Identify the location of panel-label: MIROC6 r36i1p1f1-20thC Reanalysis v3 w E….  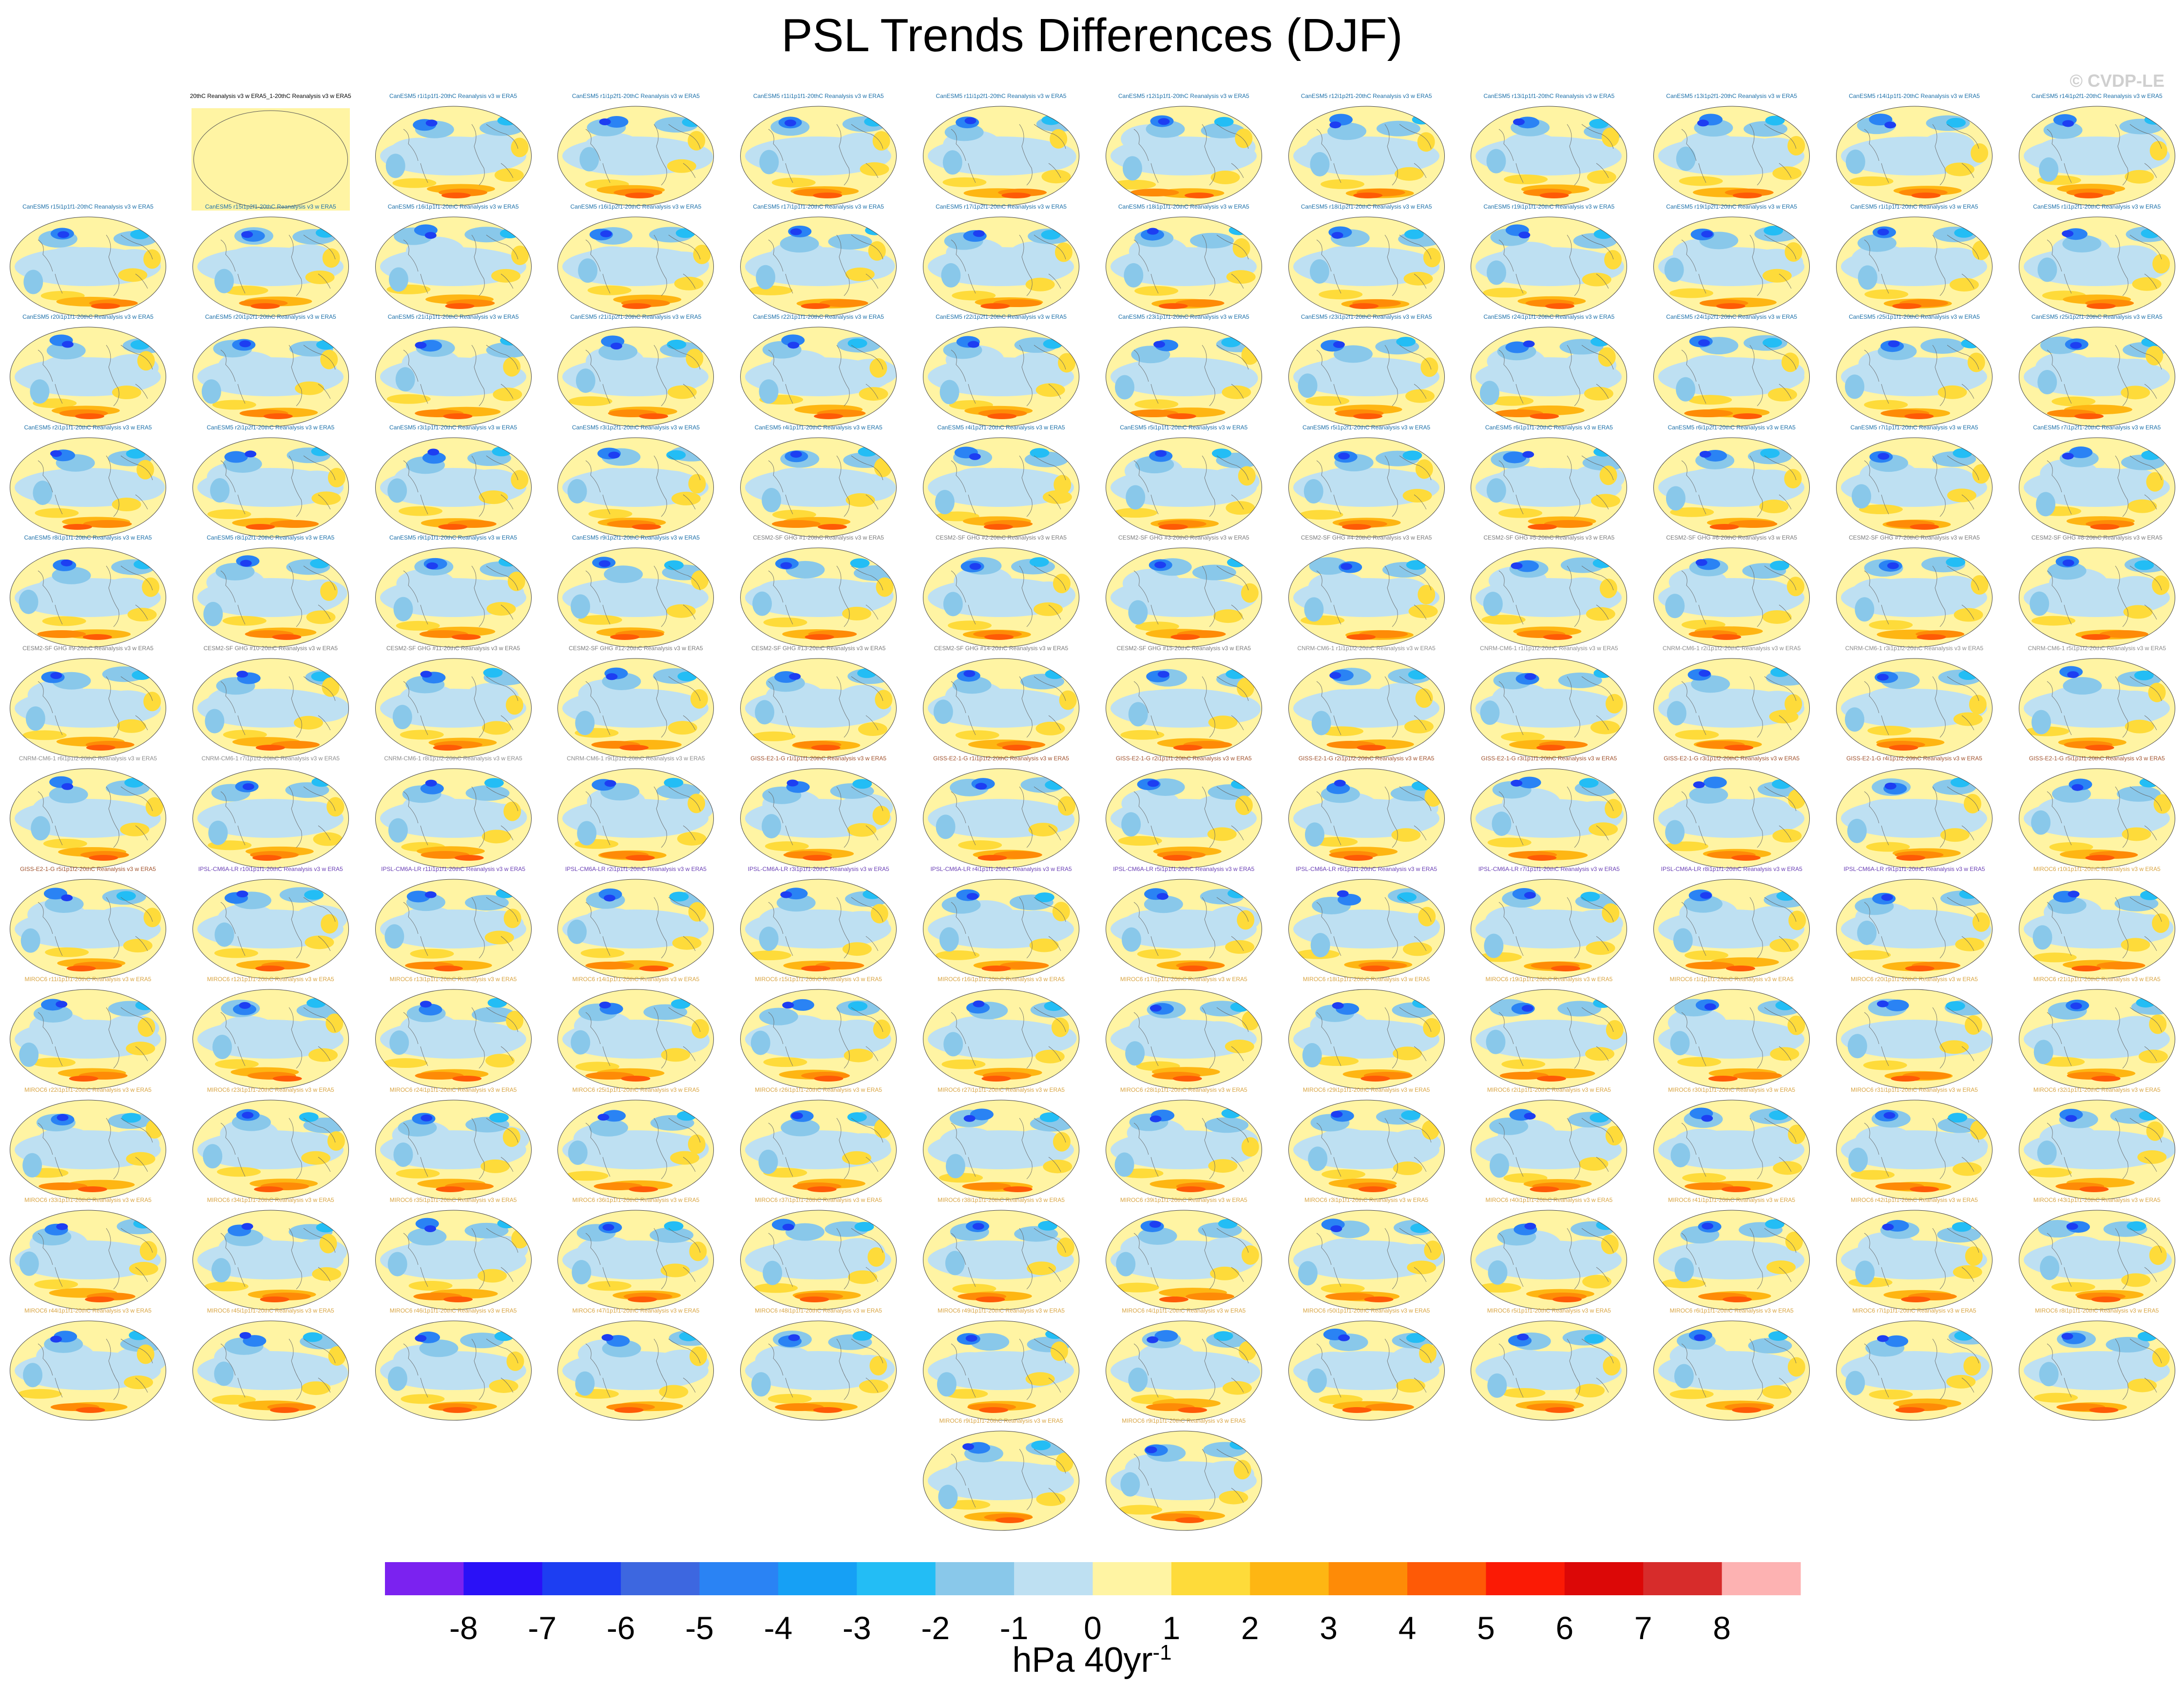
(636, 1200).